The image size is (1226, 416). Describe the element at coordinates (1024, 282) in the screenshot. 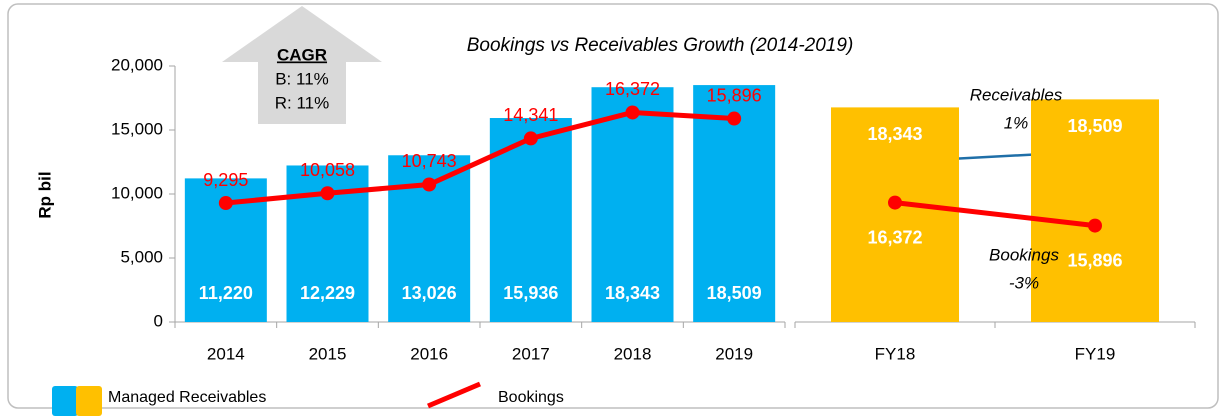

I see `annotation-text: -3%` at that location.